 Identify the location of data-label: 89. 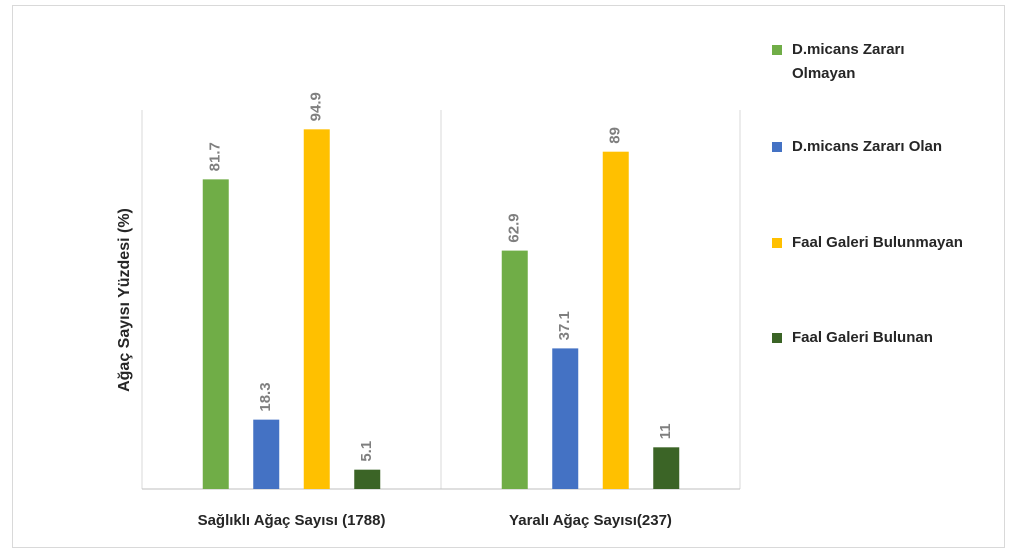
(615, 135).